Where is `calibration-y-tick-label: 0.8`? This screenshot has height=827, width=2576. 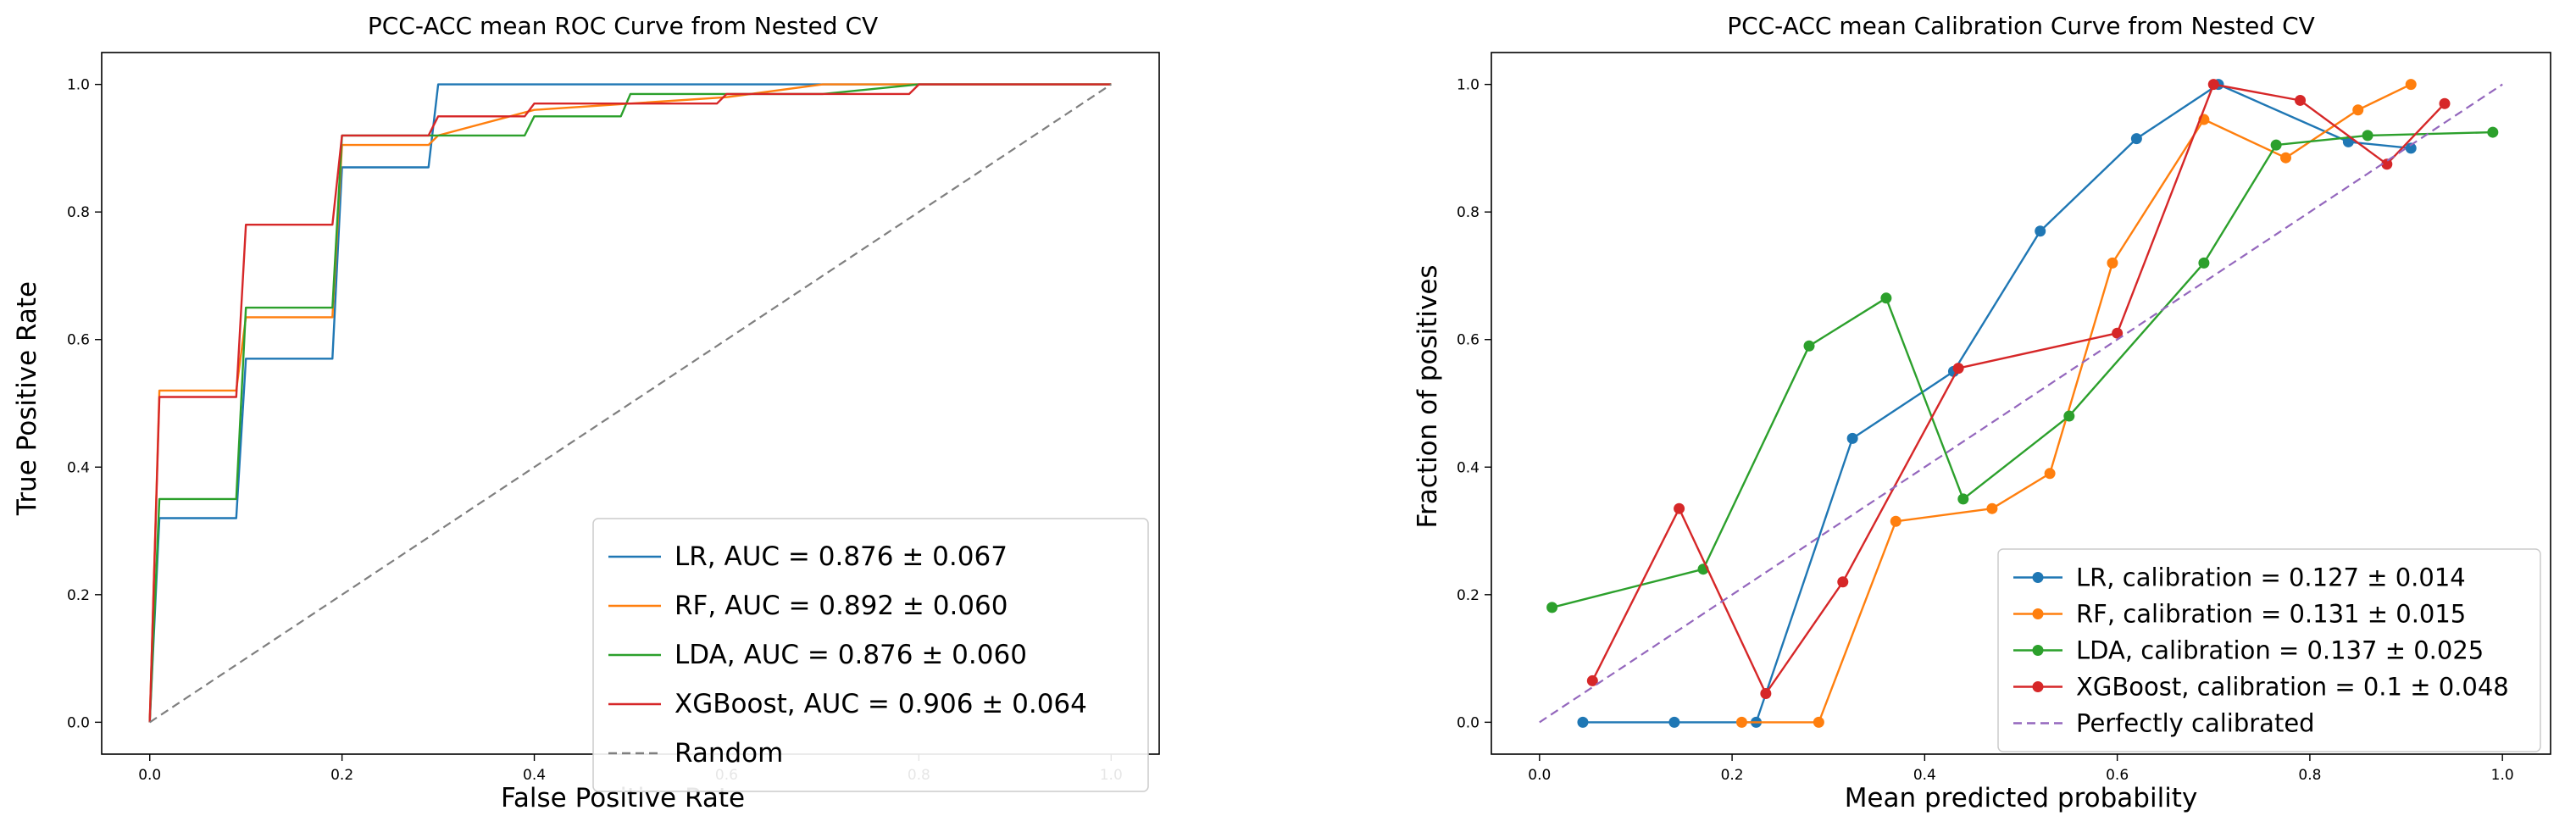 calibration-y-tick-label: 0.8 is located at coordinates (1468, 212).